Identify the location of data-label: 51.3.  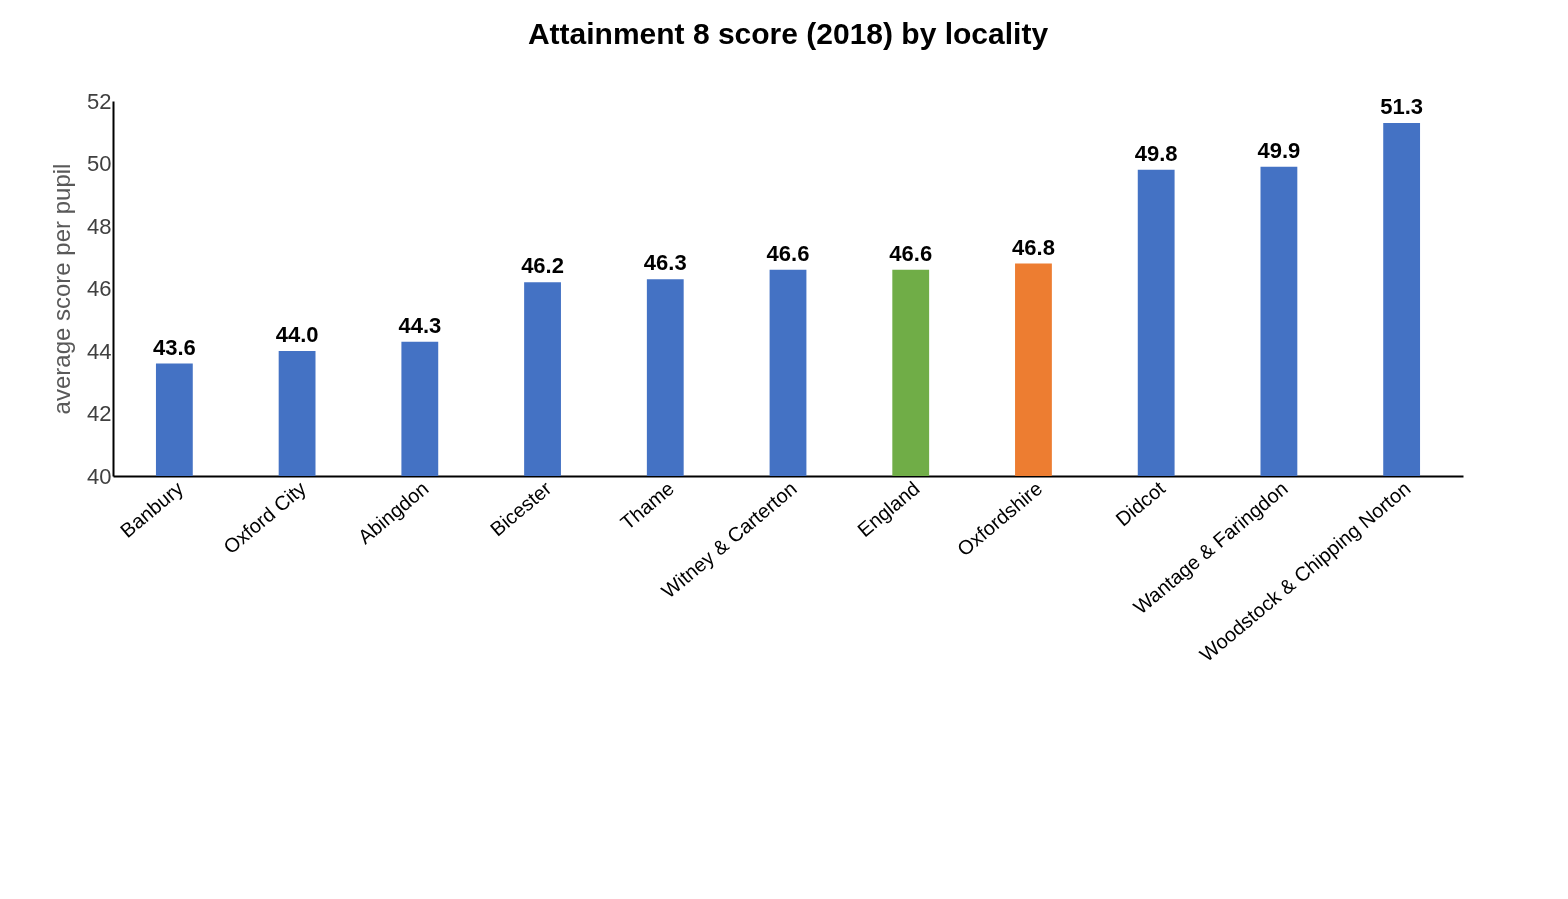
(1402, 106).